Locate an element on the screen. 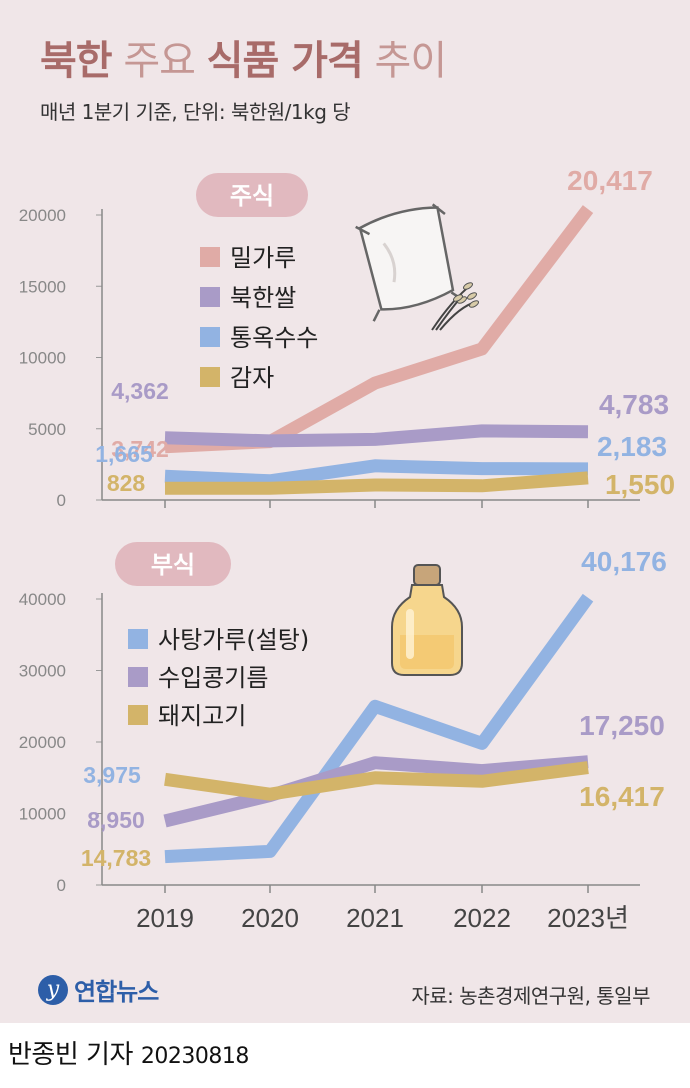  end-value-label: 2,183 is located at coordinates (632, 446).